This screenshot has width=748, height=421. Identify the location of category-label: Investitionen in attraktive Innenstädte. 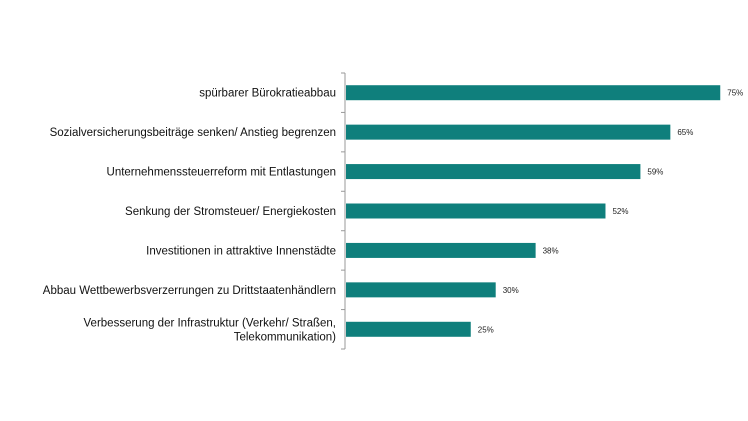
(241, 251).